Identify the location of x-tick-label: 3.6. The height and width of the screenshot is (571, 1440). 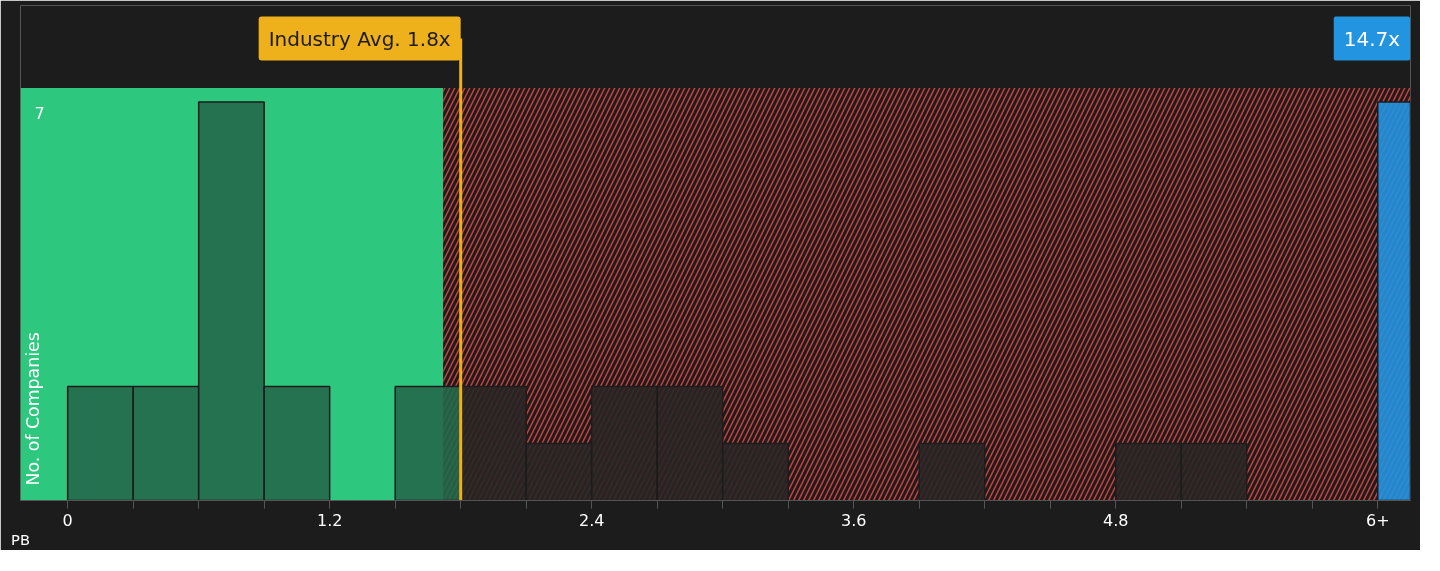
(853, 520).